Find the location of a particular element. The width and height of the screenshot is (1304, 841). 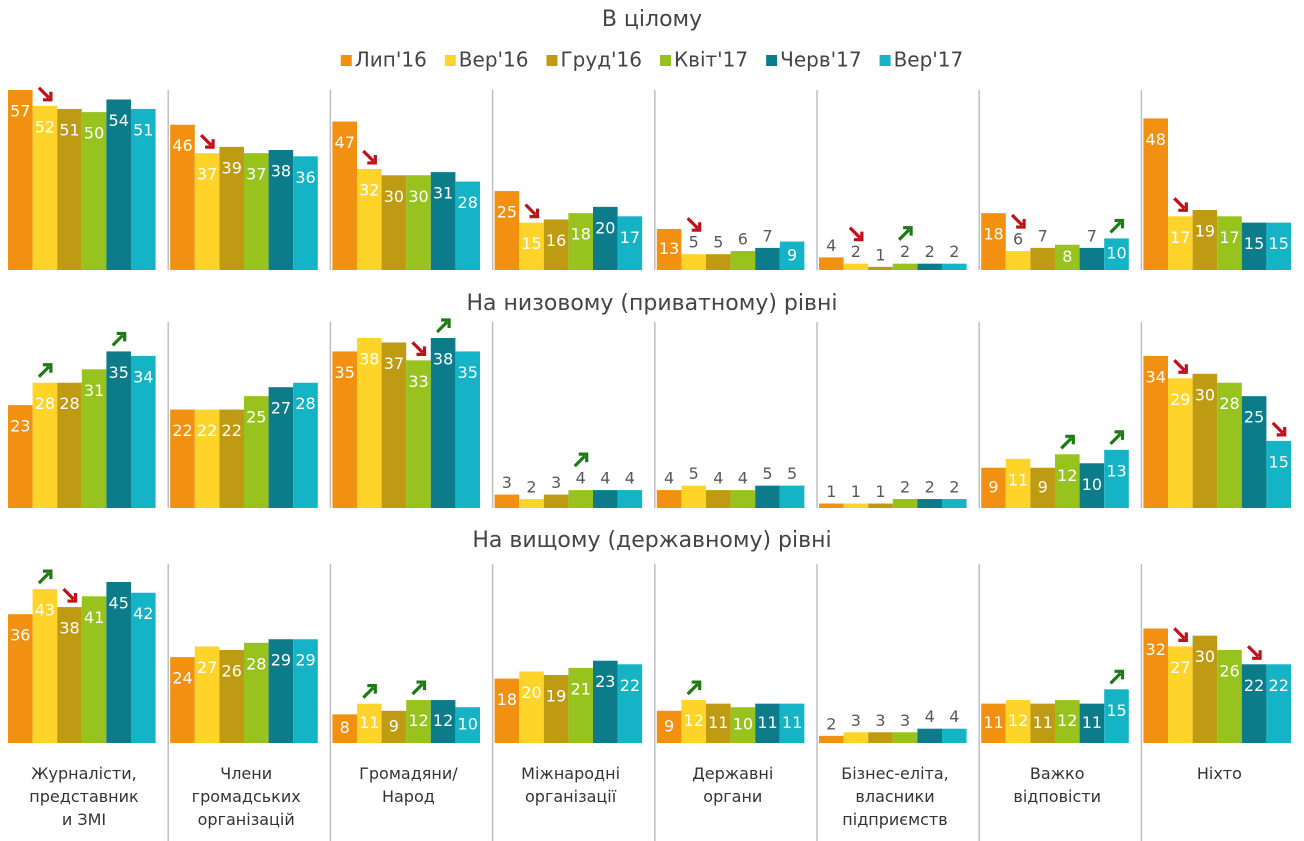

value-label: 36 is located at coordinates (20, 635).